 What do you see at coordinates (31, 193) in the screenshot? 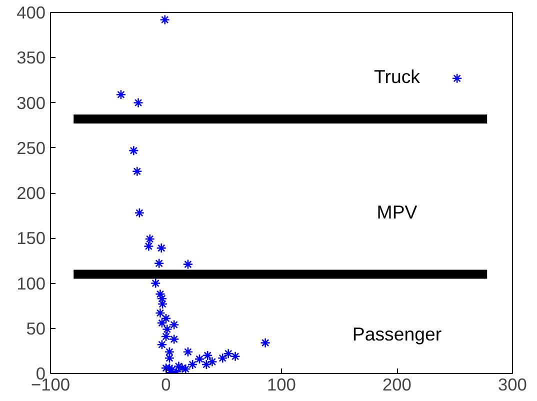
I see `y-tick-label: 200` at bounding box center [31, 193].